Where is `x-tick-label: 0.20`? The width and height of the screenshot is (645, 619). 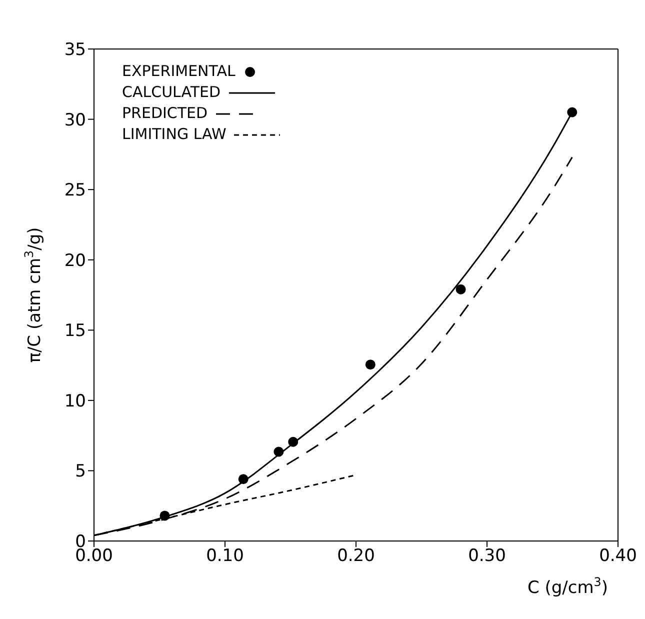
x-tick-label: 0.20 is located at coordinates (356, 556).